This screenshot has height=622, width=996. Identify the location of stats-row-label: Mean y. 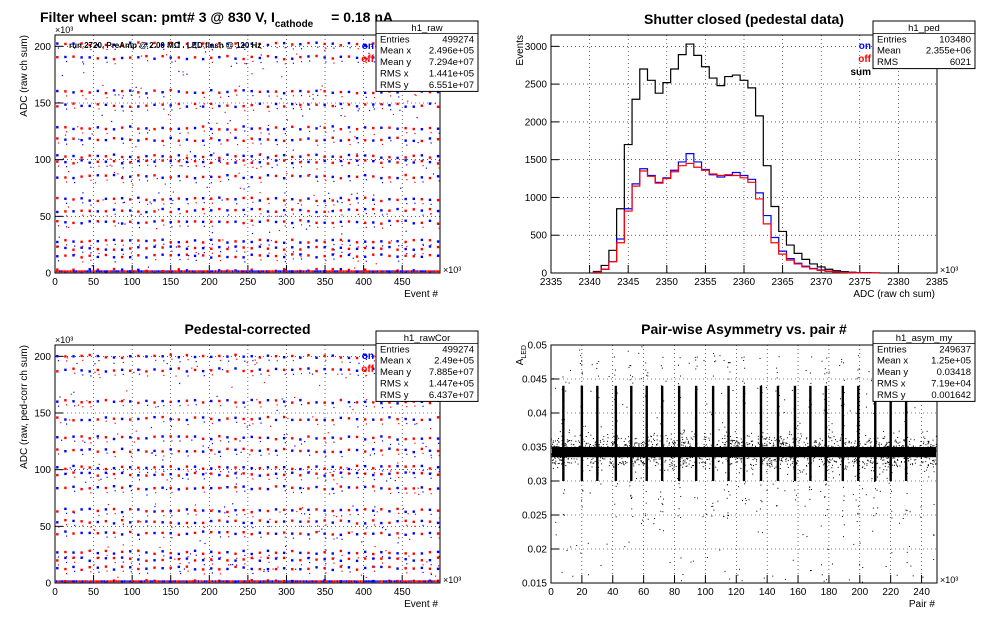
(395, 62).